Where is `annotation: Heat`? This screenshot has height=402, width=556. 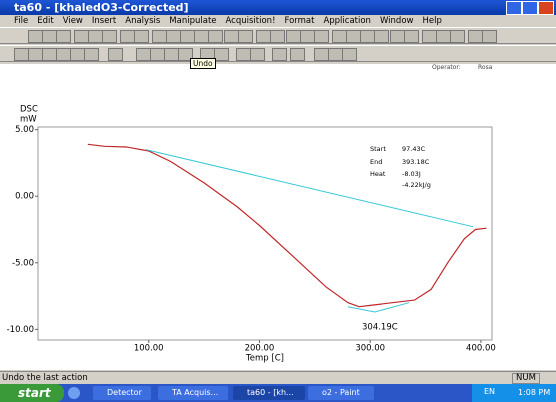
annotation: Heat is located at coordinates (378, 174).